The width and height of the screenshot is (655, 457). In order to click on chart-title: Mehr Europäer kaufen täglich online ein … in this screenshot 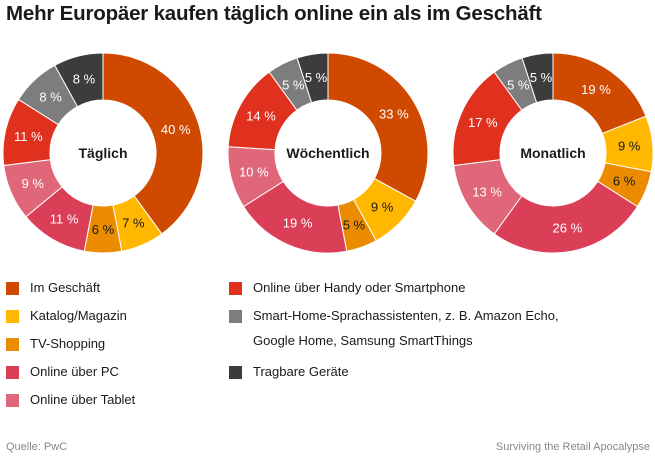, I will do `click(274, 13)`.